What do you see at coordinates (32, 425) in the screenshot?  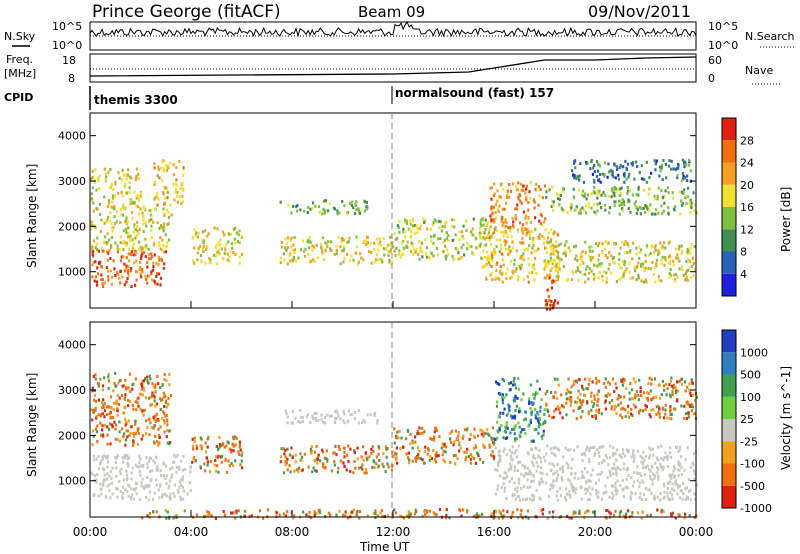 I see `velocity-y-label: Slant Range [km]` at bounding box center [32, 425].